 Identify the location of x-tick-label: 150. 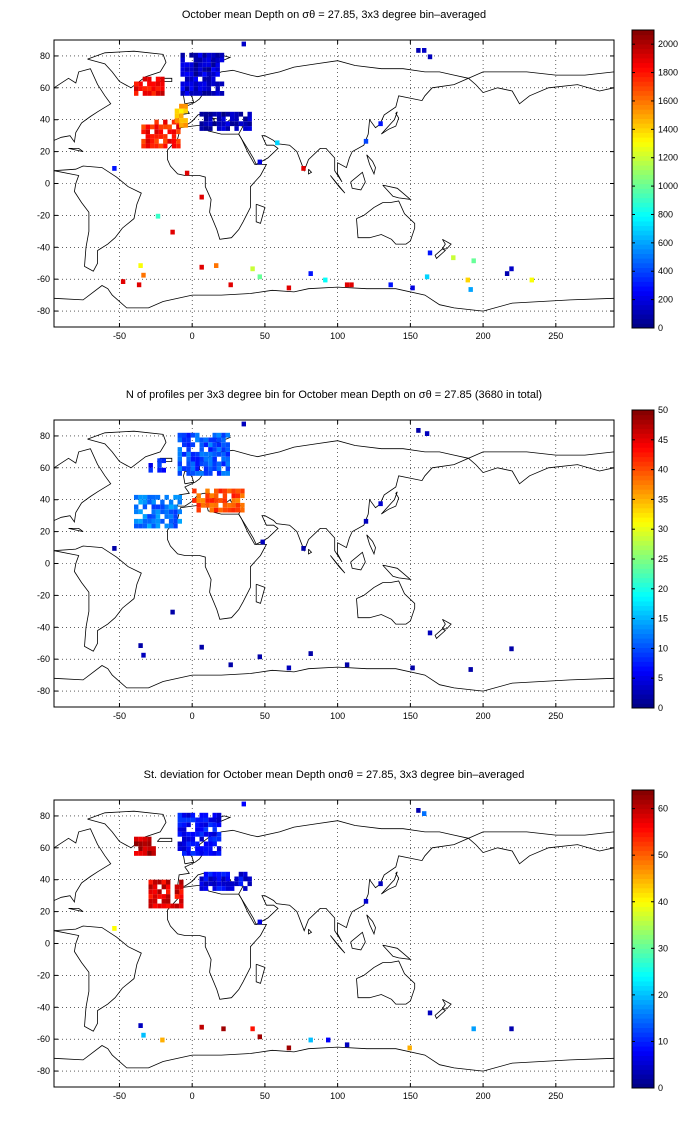
(410, 716).